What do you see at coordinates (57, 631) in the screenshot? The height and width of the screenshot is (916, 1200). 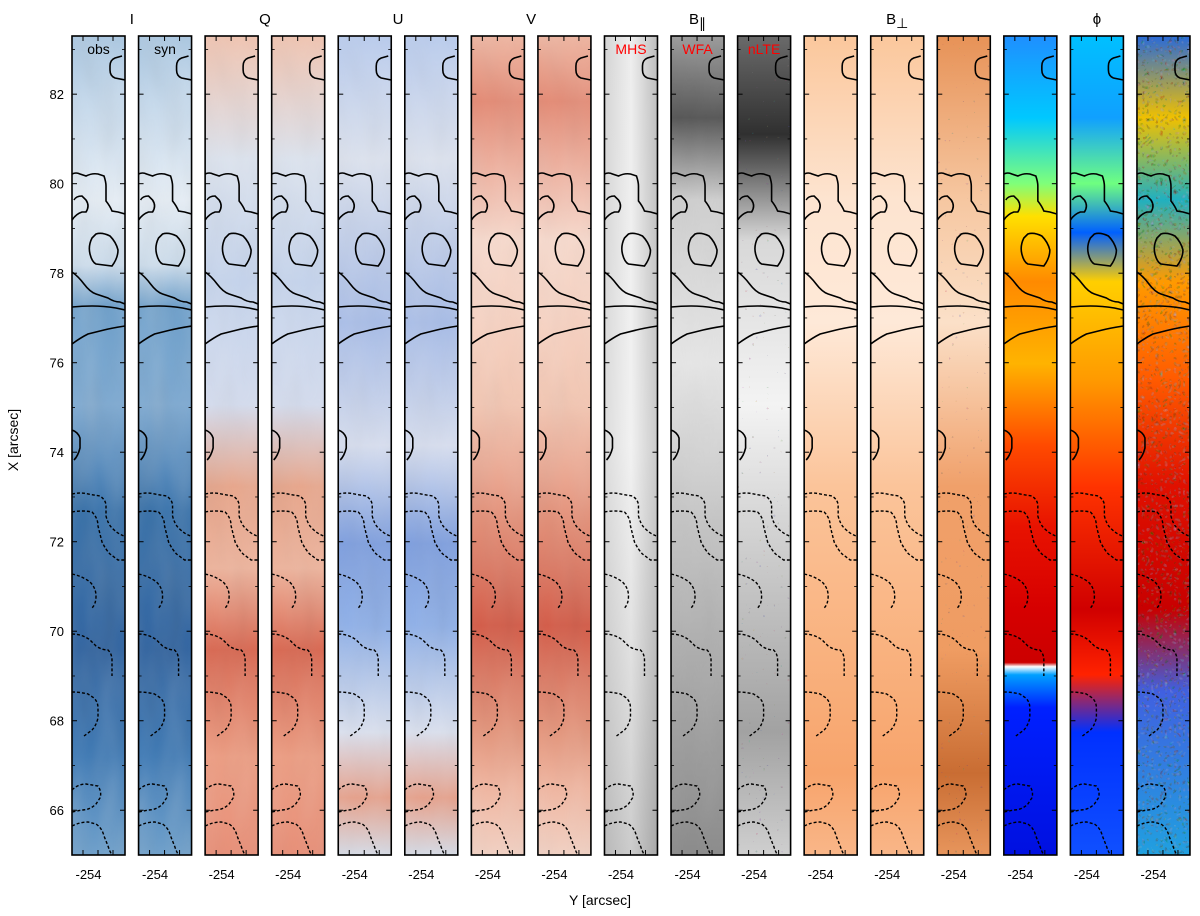 I see `y-tick-label: 70` at bounding box center [57, 631].